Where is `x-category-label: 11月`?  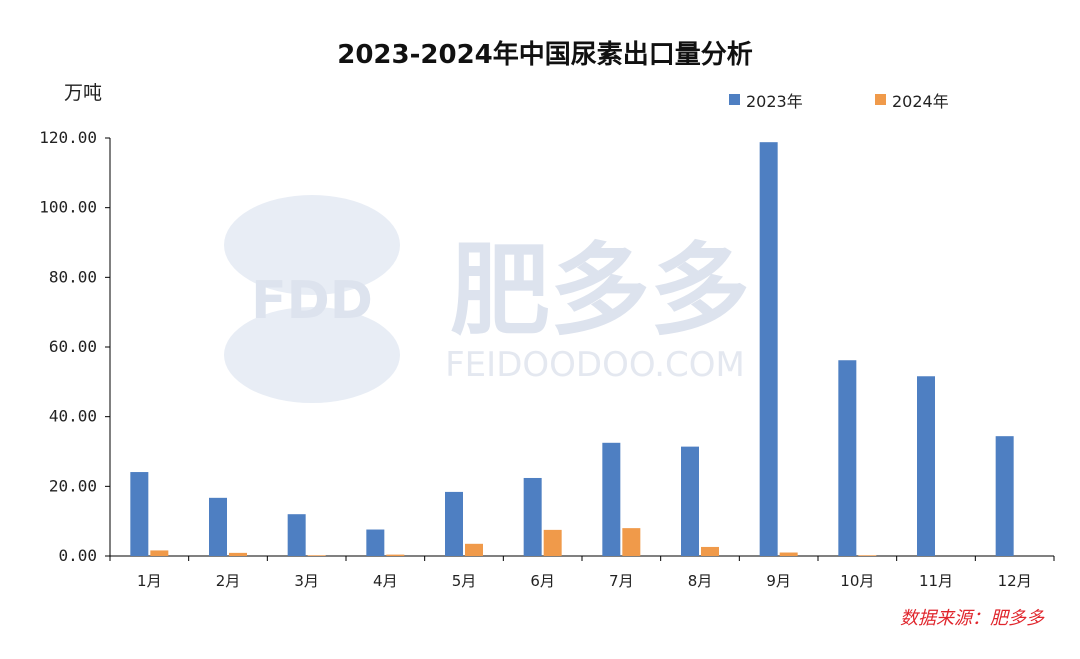
x-category-label: 11月 is located at coordinates (936, 581).